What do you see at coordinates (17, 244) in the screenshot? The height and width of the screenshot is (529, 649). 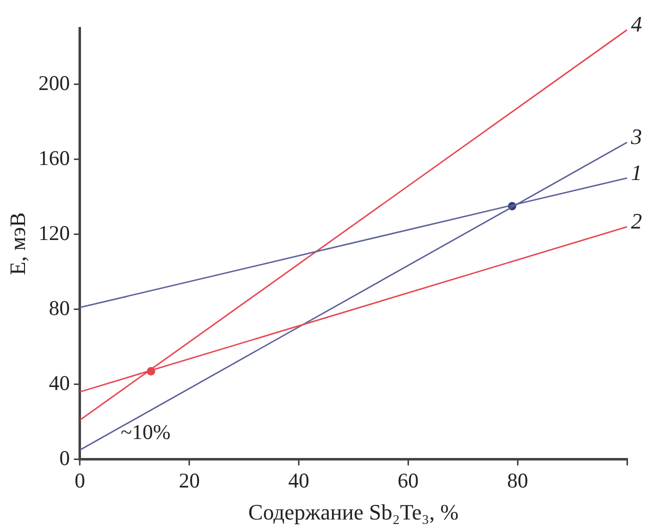 I see `y-axis-title: E, мэВ` at bounding box center [17, 244].